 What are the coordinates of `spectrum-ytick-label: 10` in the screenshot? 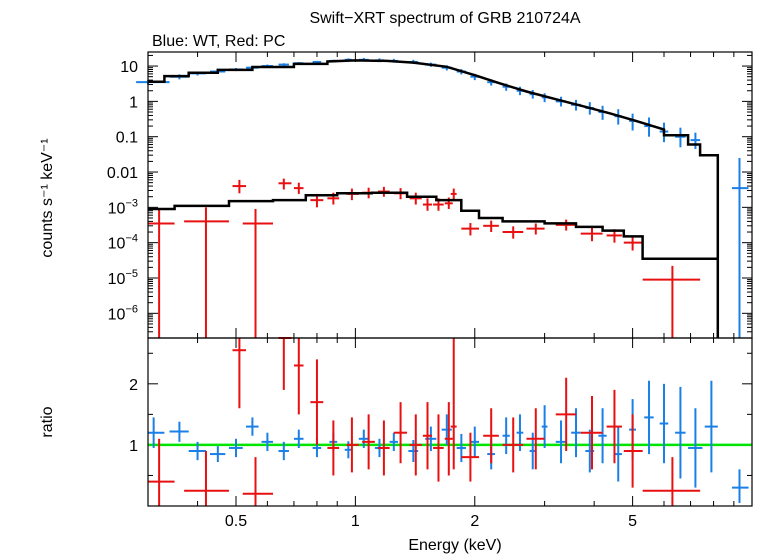 It's located at (129, 67).